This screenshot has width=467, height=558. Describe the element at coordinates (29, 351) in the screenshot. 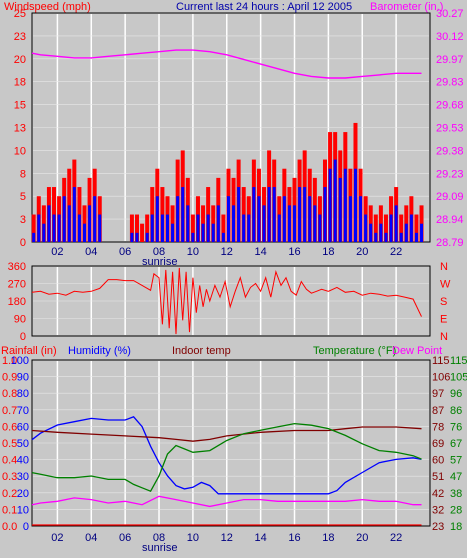

I see `rainfall-axis-title: Rainfall (in)` at that location.